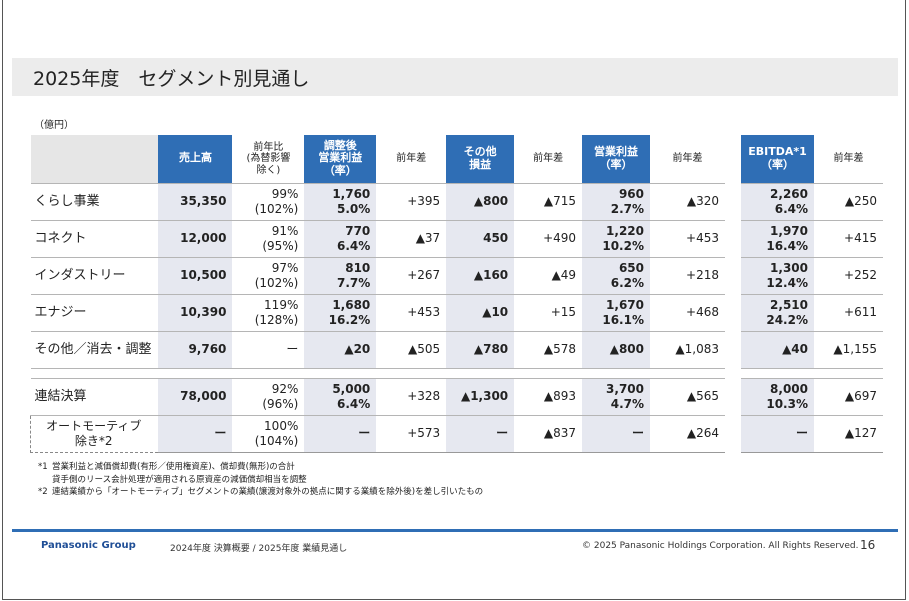 This screenshot has height=601, width=909. Describe the element at coordinates (848, 350) in the screenshot. I see `table-cell: ▲1,155` at that location.